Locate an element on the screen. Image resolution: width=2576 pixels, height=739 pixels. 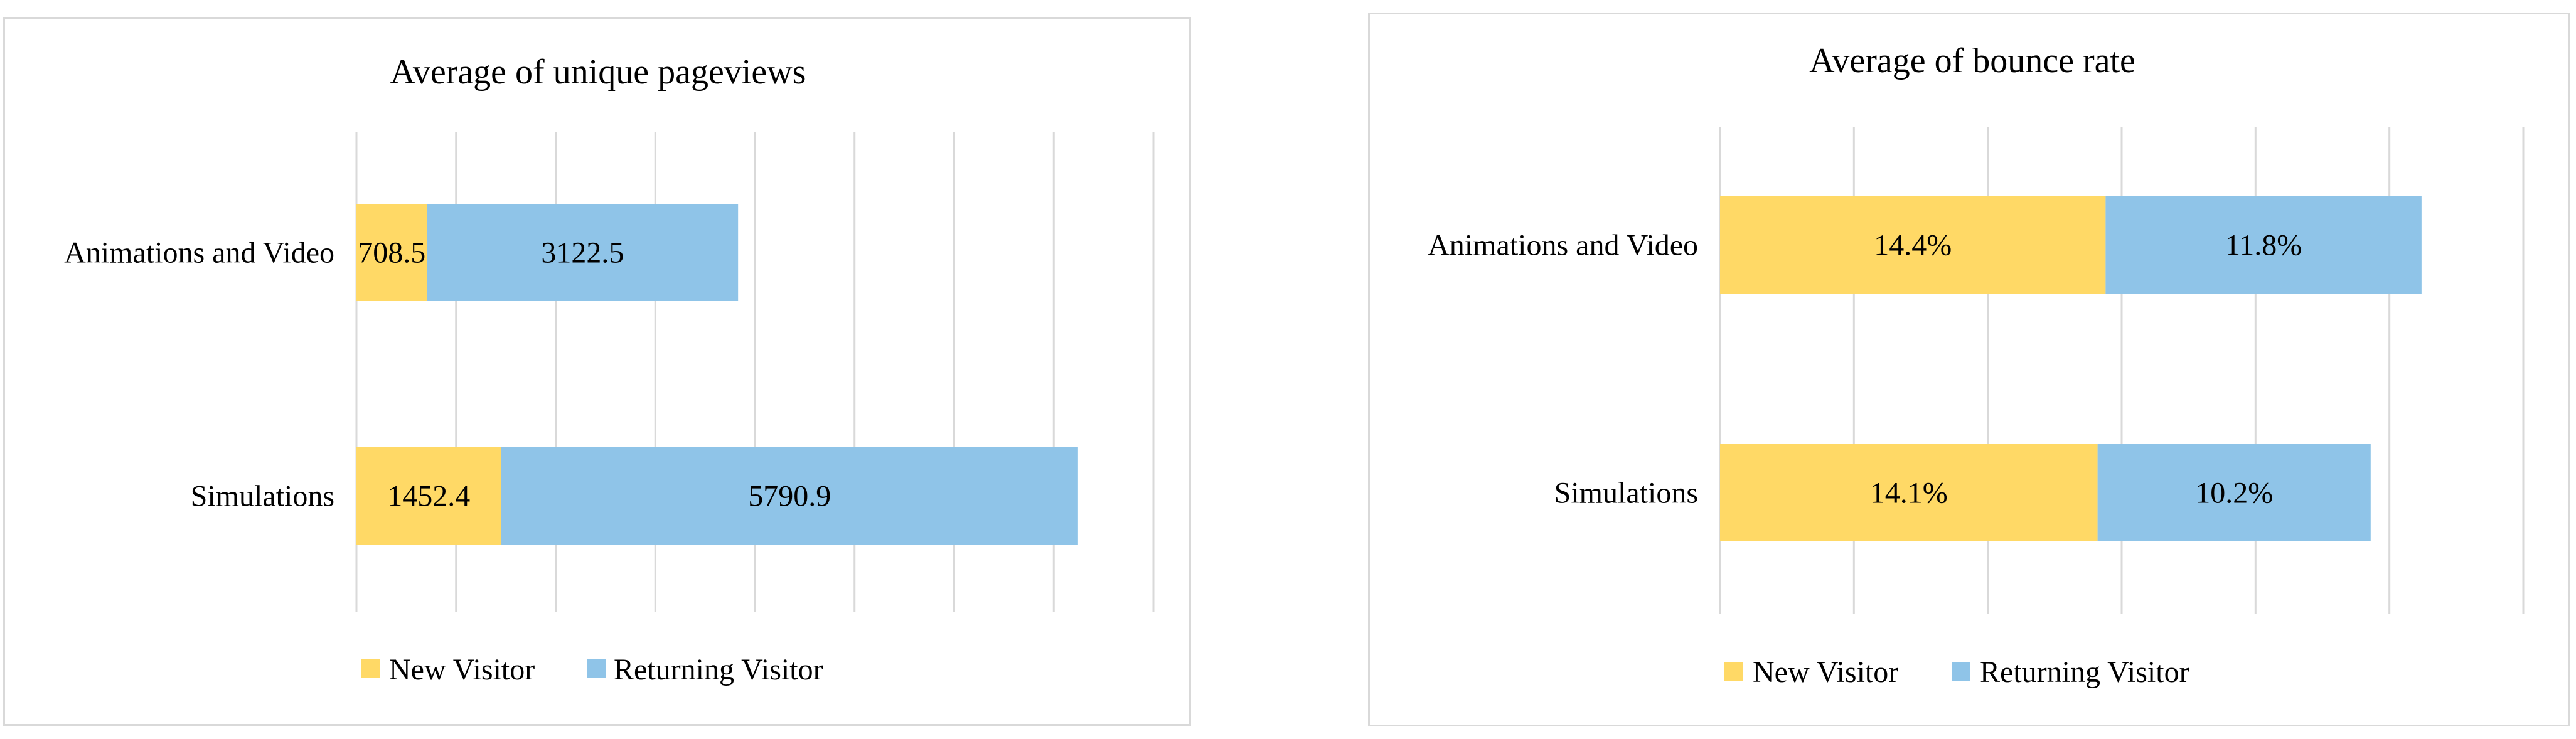
data-label: 14.1% is located at coordinates (1909, 493).